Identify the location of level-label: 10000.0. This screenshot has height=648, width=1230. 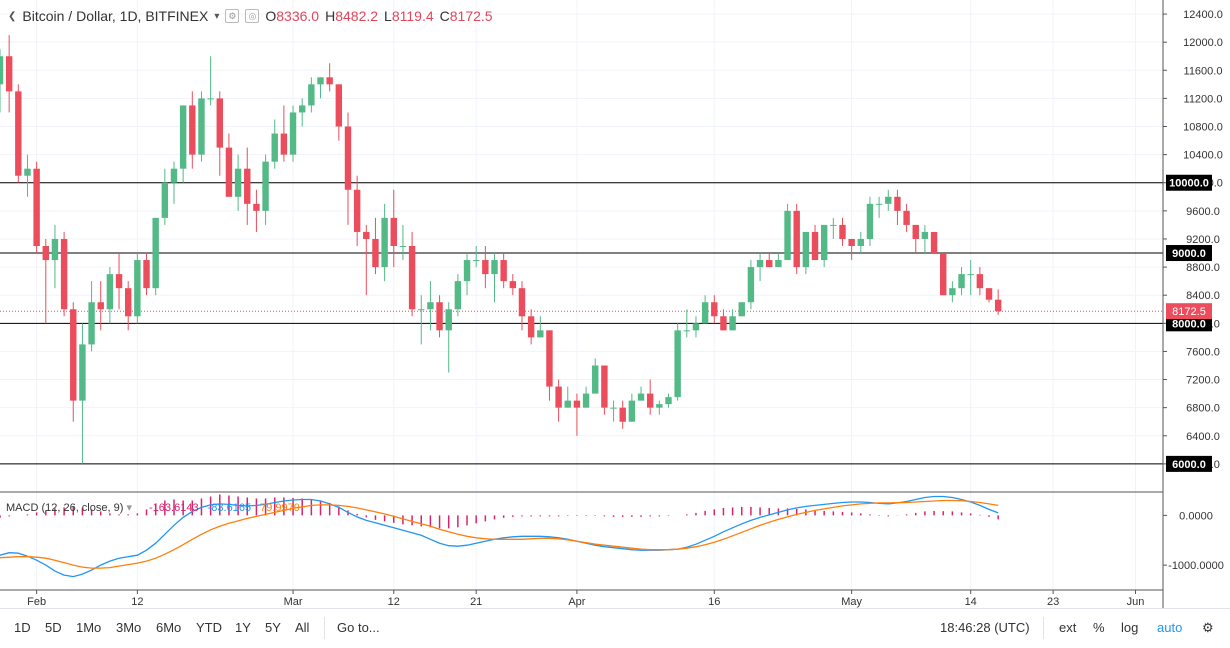
(1189, 184).